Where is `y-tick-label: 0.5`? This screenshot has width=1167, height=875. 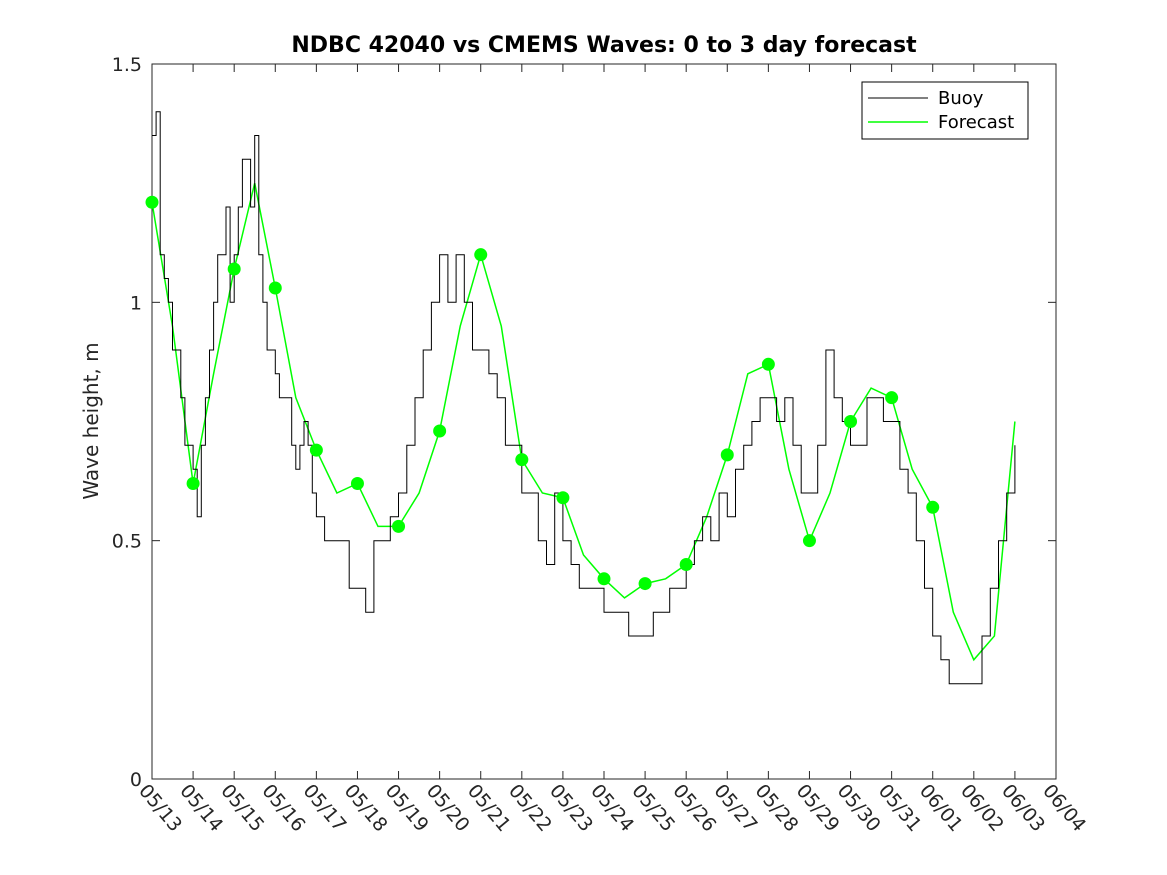 y-tick-label: 0.5 is located at coordinates (127, 542).